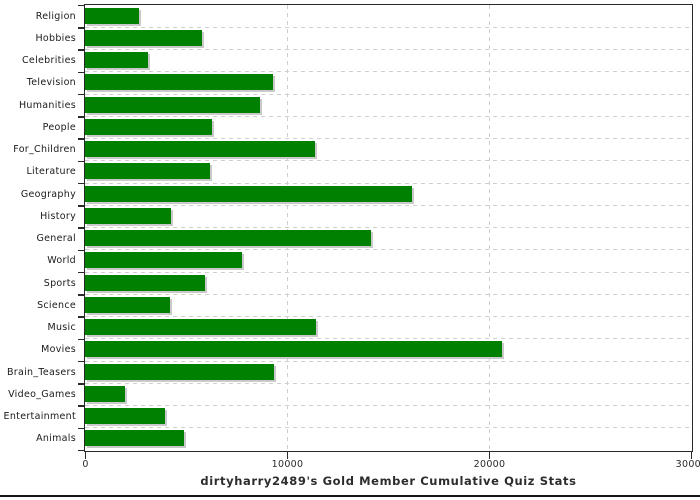 The height and width of the screenshot is (500, 700). Describe the element at coordinates (61, 327) in the screenshot. I see `category-label: Music` at that location.